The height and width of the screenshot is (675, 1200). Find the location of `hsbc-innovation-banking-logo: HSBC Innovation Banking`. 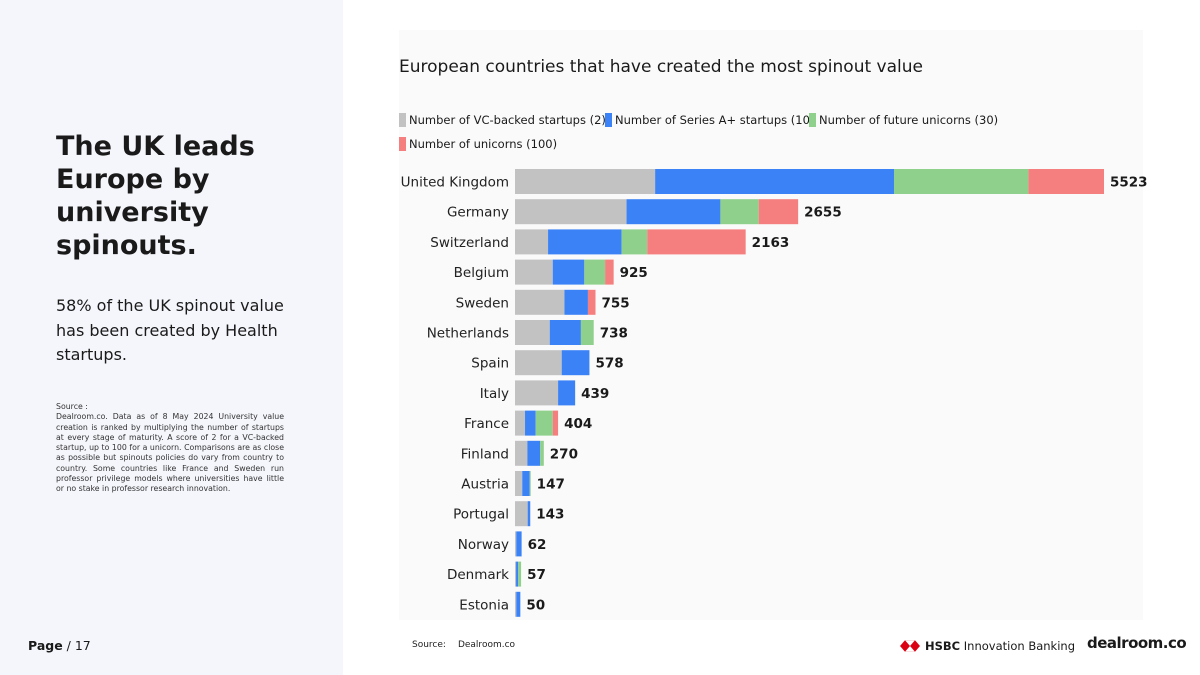

hsbc-innovation-banking-logo: HSBC Innovation Banking is located at coordinates (985, 646).